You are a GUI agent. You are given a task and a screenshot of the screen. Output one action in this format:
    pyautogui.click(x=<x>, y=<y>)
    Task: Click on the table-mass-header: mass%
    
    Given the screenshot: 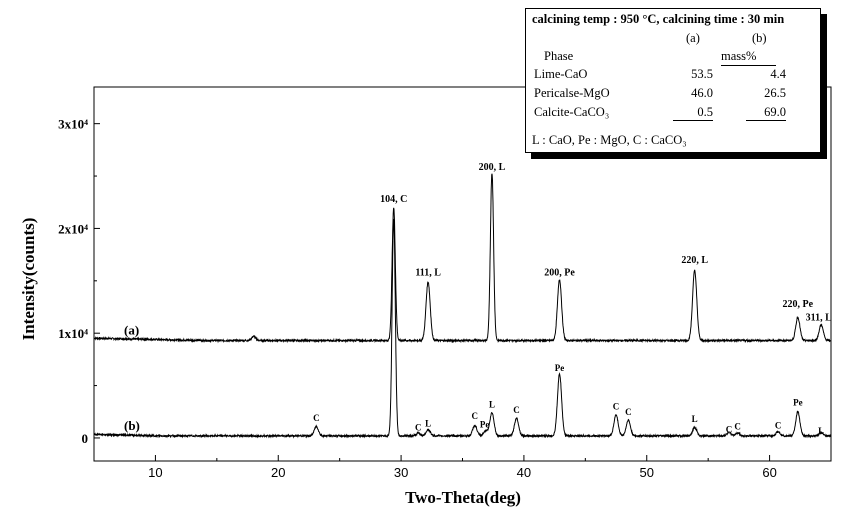 What is the action you would take?
    pyautogui.click(x=748, y=57)
    